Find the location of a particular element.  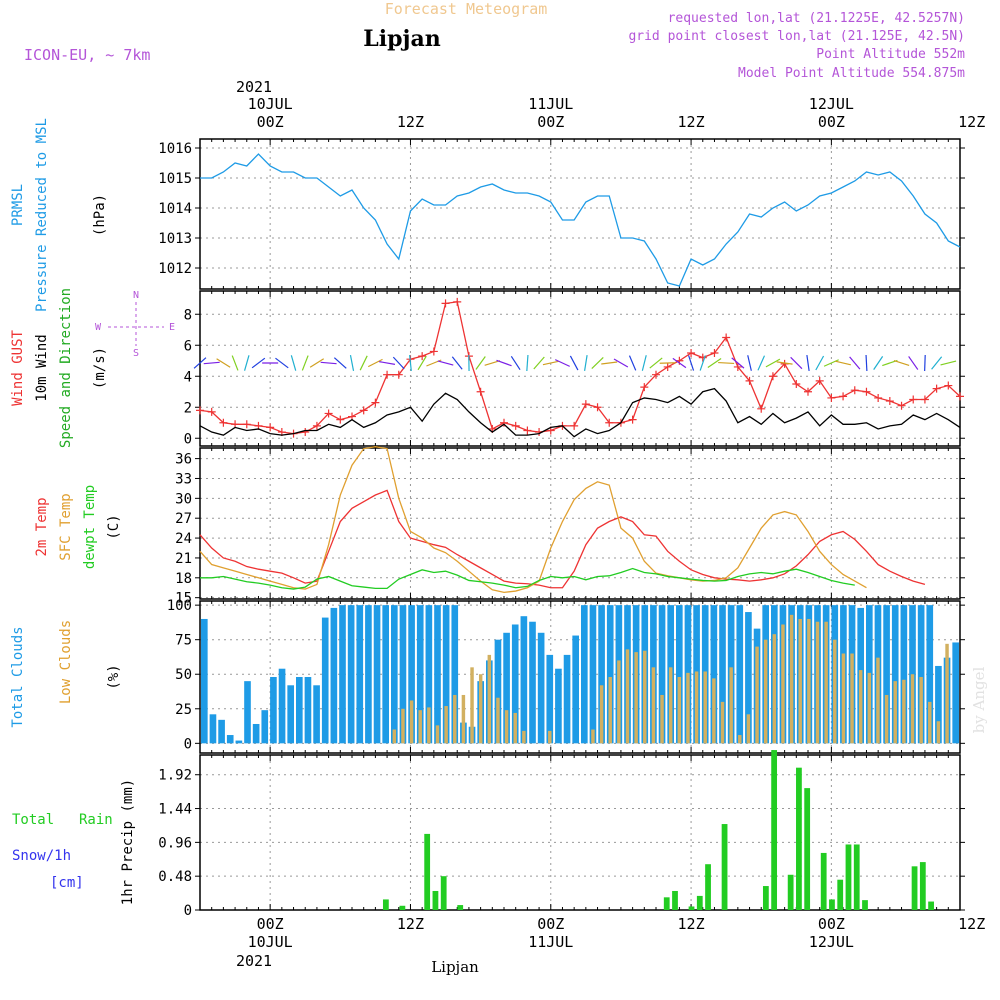

panel-2: 0 2 4 6 8 is located at coordinates (574, 368).